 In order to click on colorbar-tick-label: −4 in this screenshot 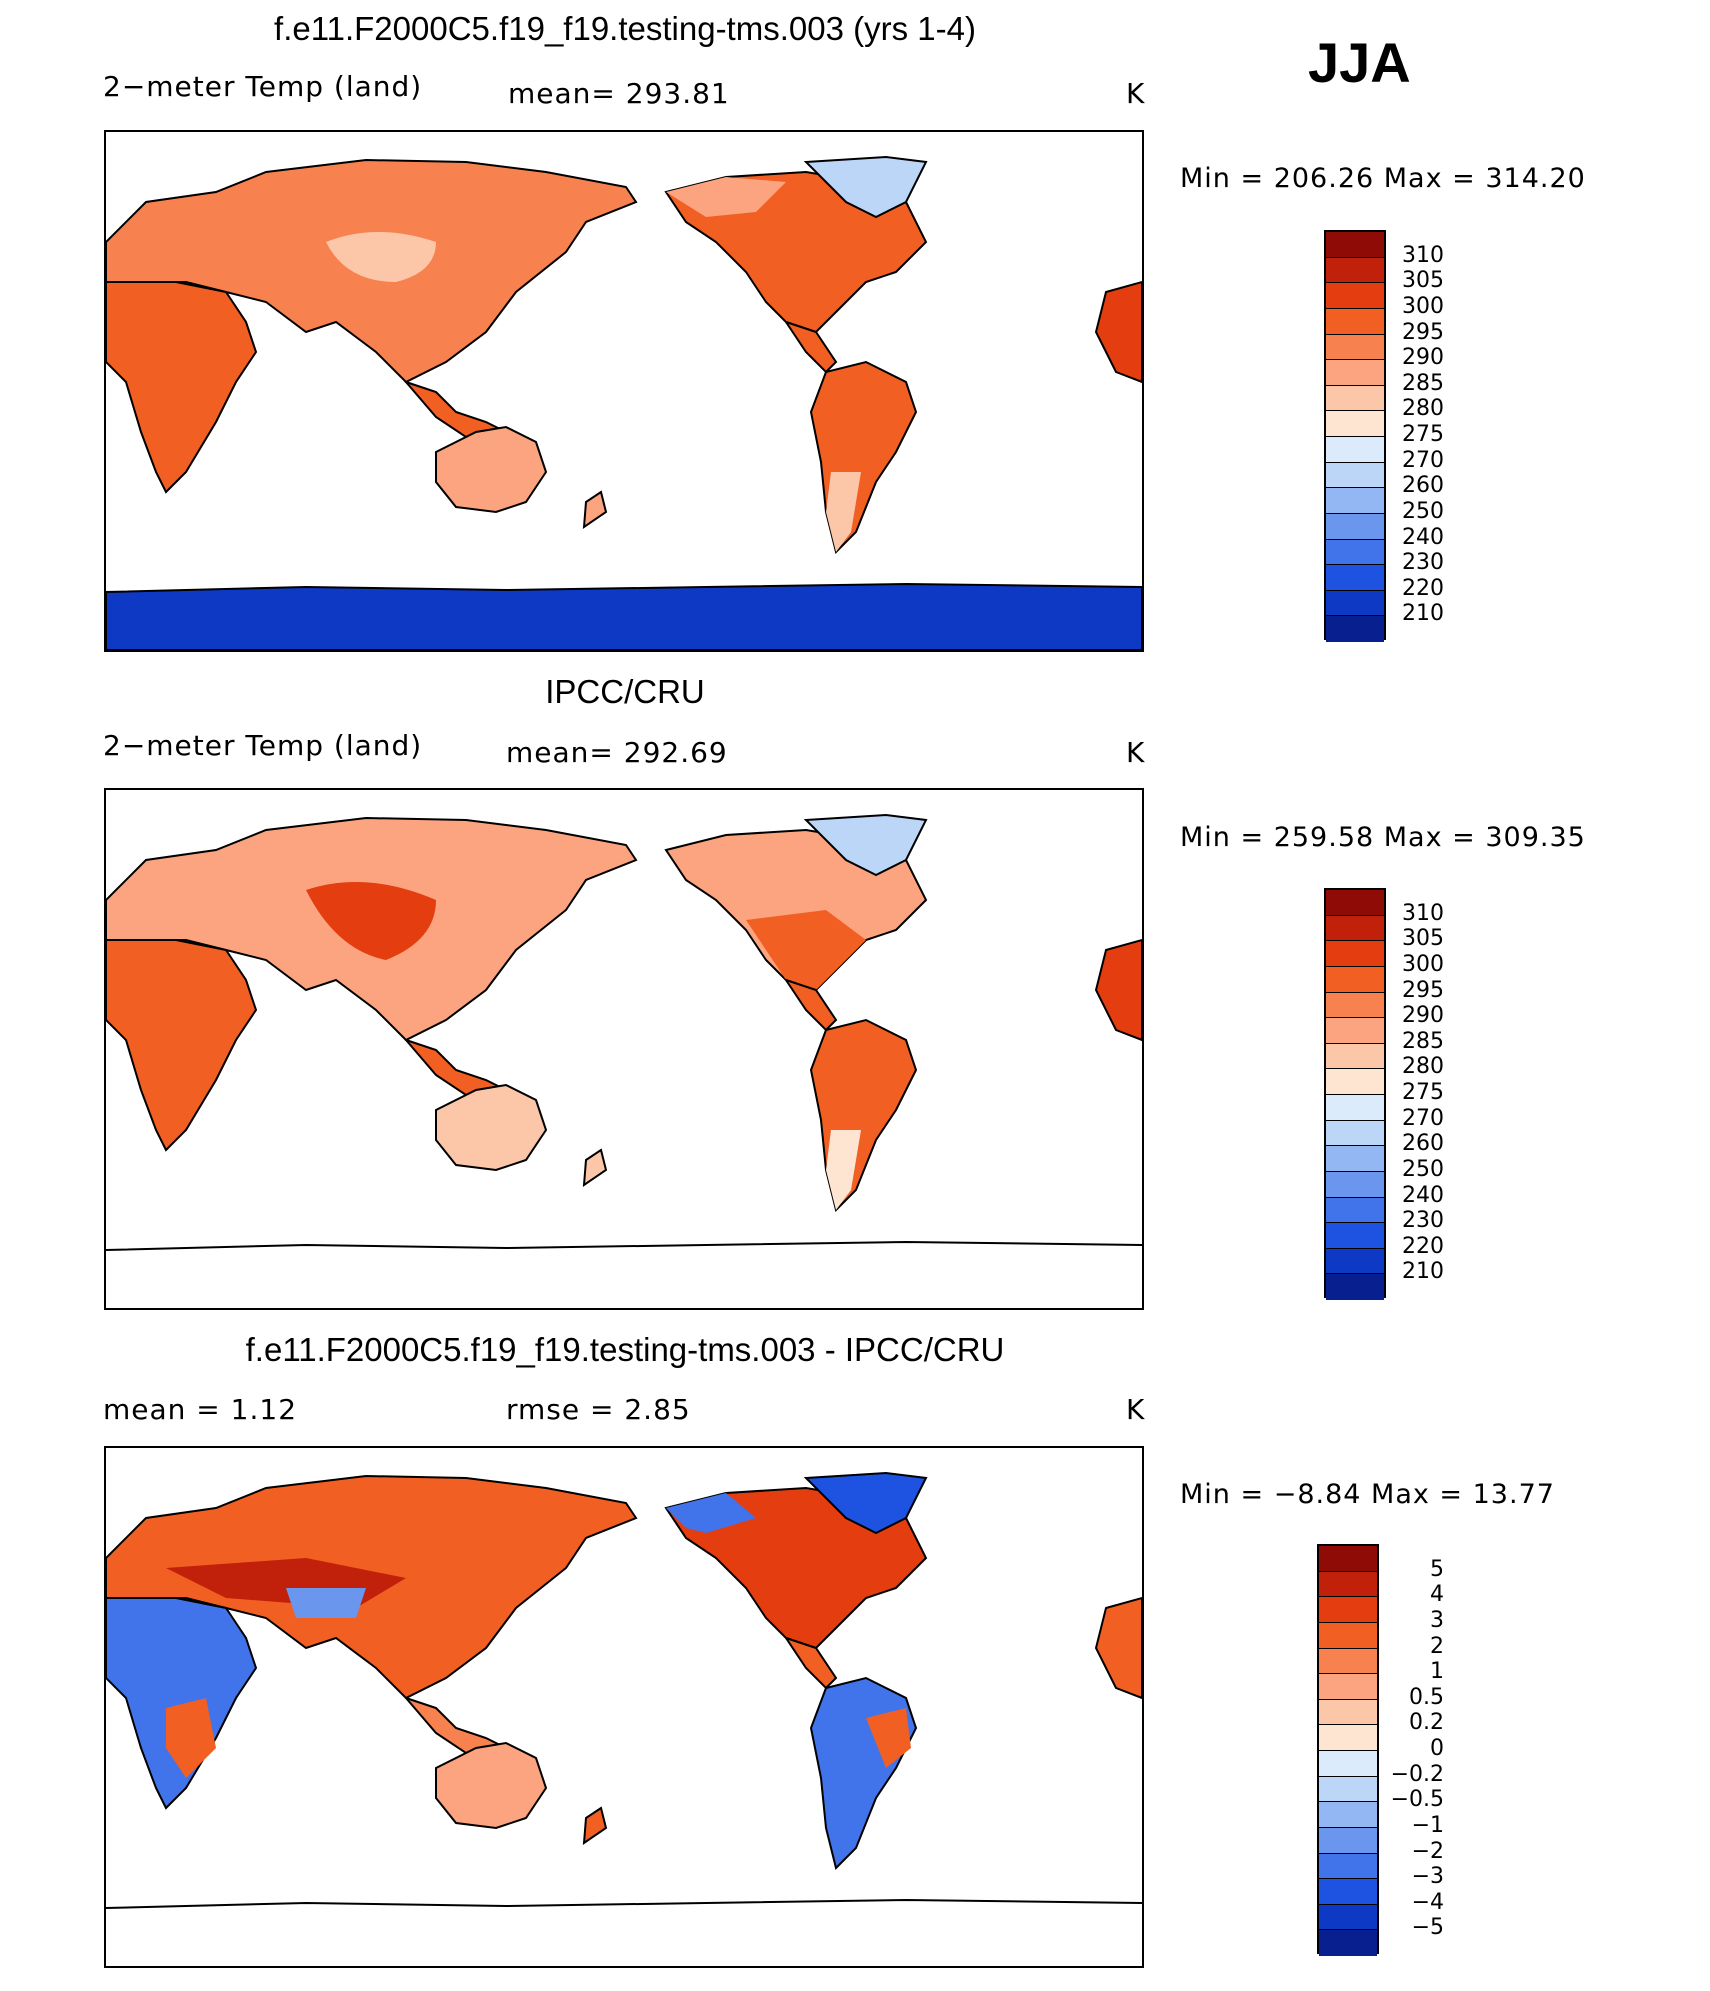, I will do `click(1427, 1902)`.